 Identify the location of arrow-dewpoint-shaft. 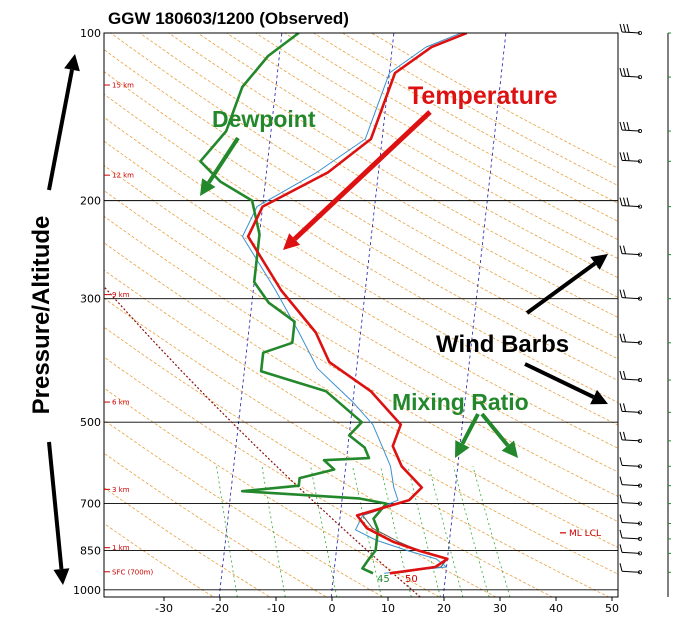
(223, 160).